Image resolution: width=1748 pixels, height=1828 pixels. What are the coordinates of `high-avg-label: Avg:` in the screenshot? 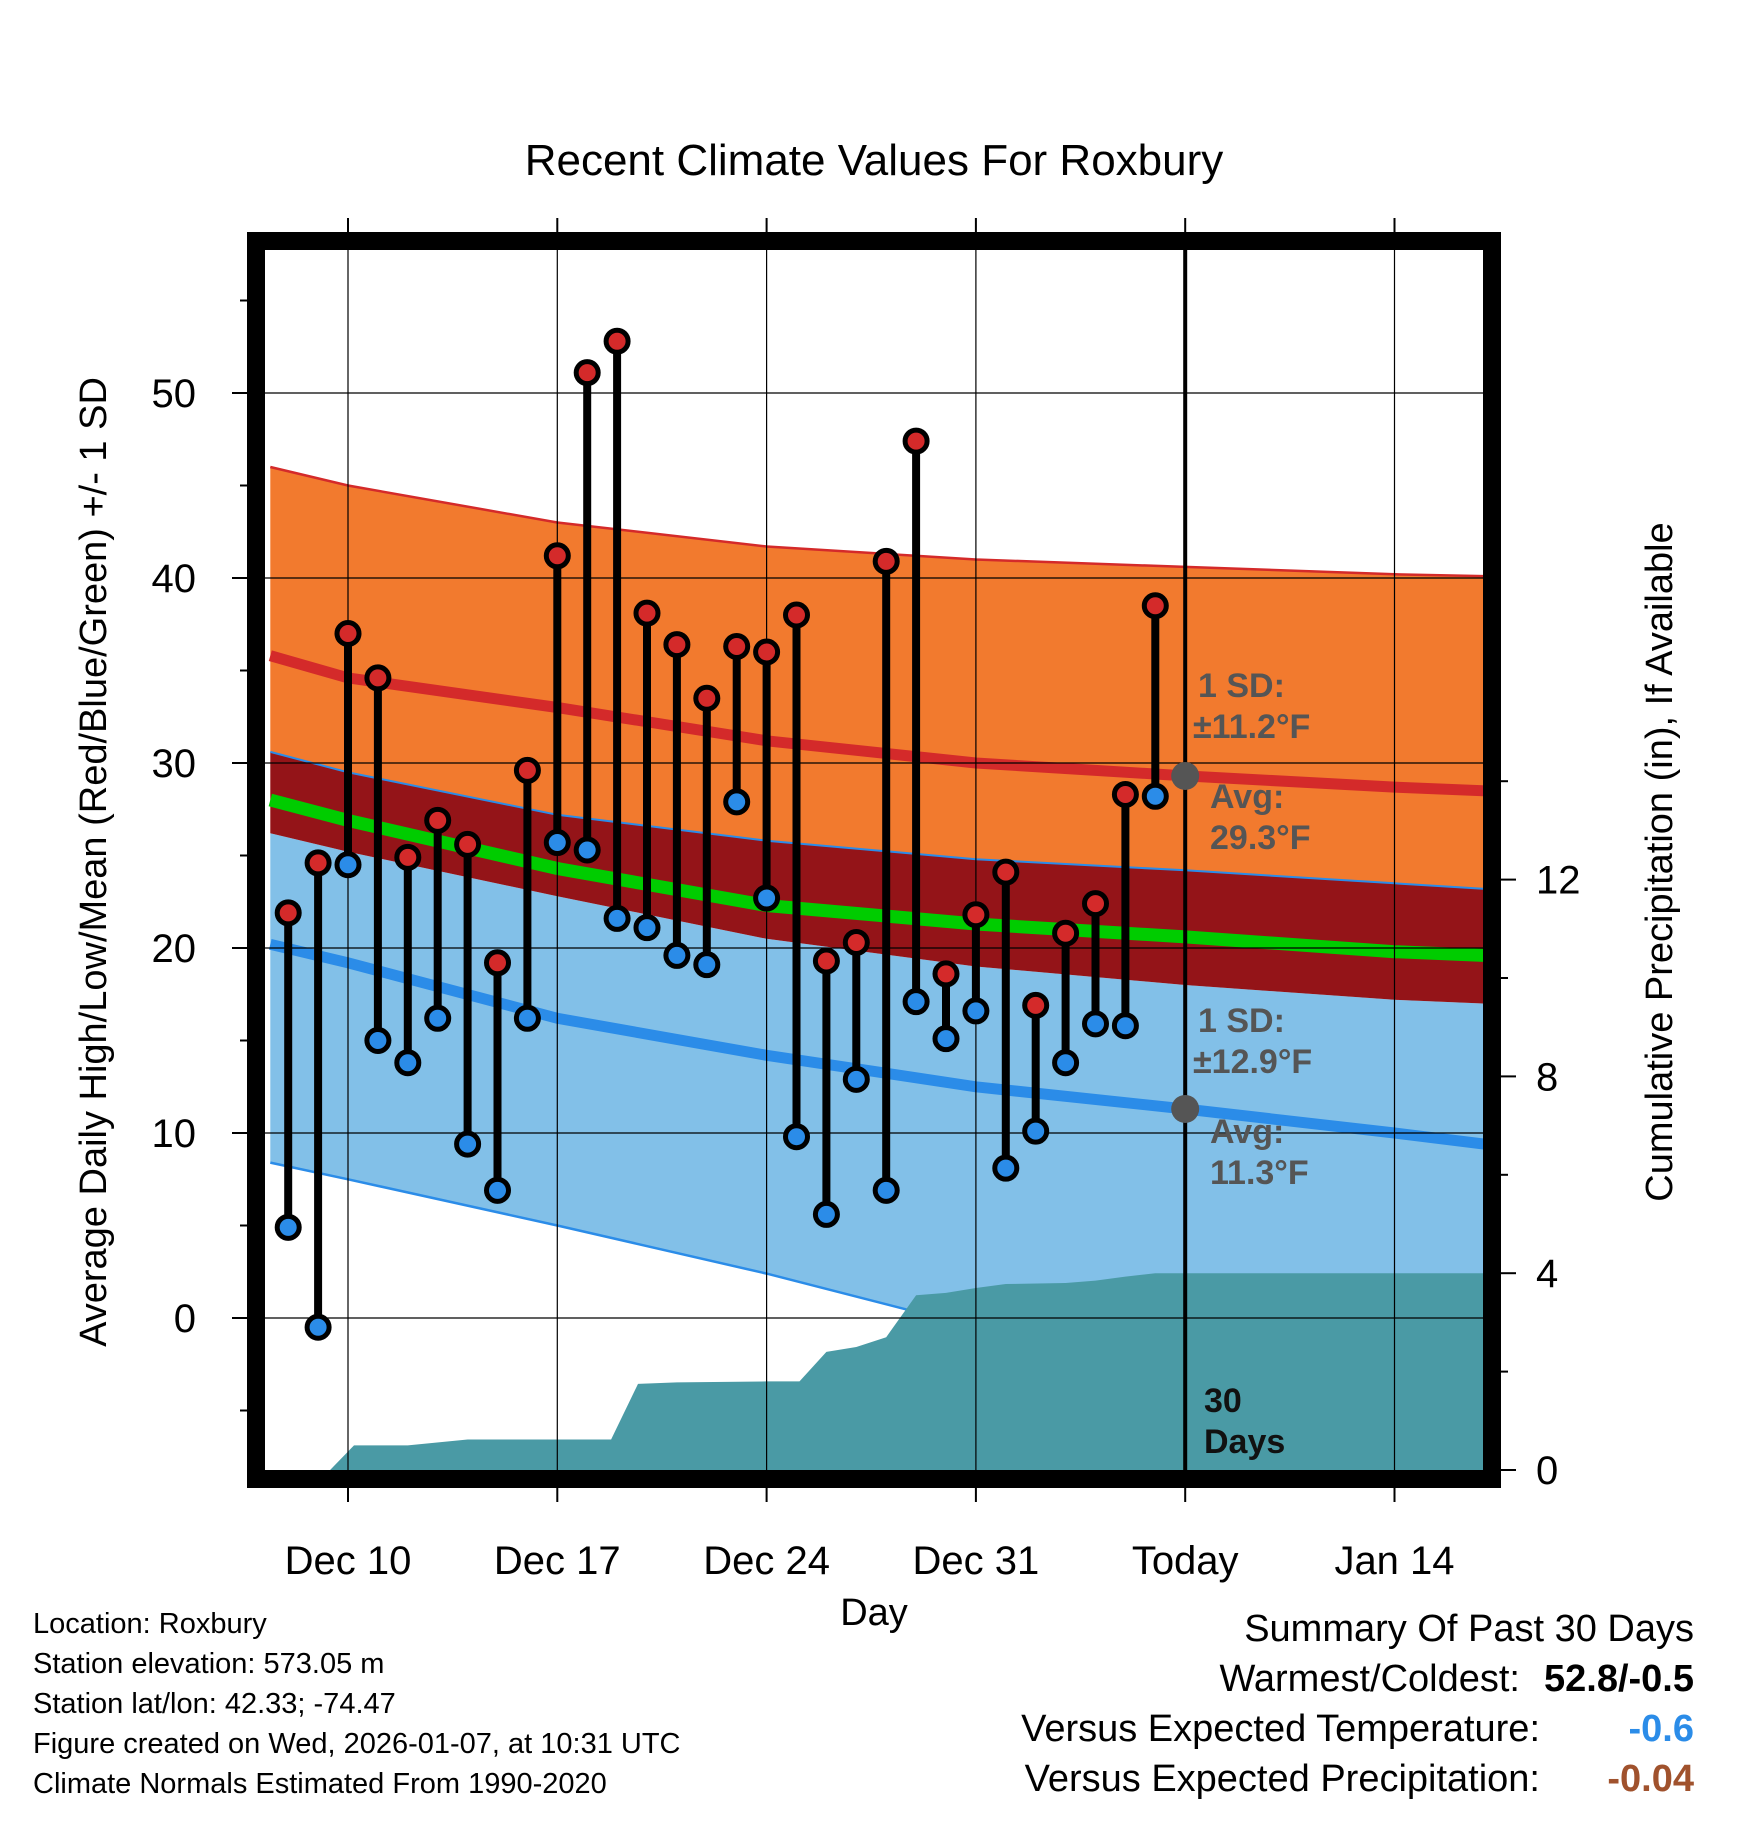 It's located at (1247, 797).